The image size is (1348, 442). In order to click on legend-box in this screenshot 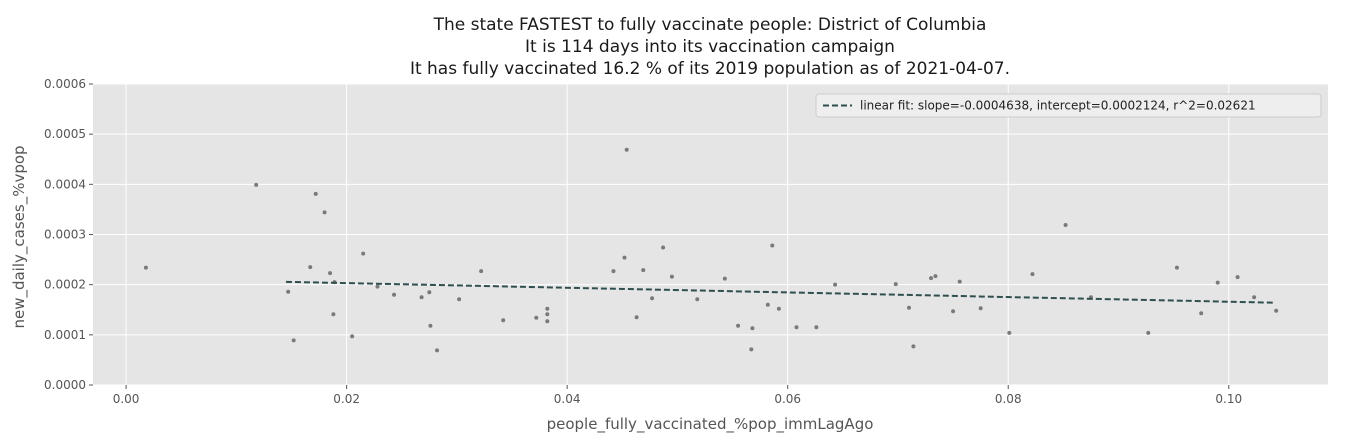, I will do `click(1068, 105)`.